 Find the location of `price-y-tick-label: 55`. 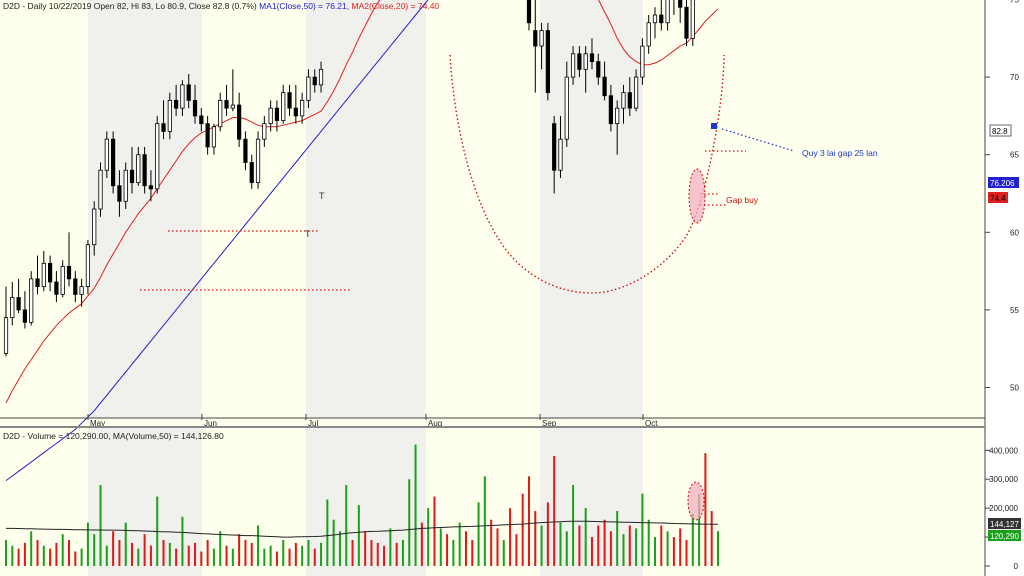

price-y-tick-label: 55 is located at coordinates (1014, 310).